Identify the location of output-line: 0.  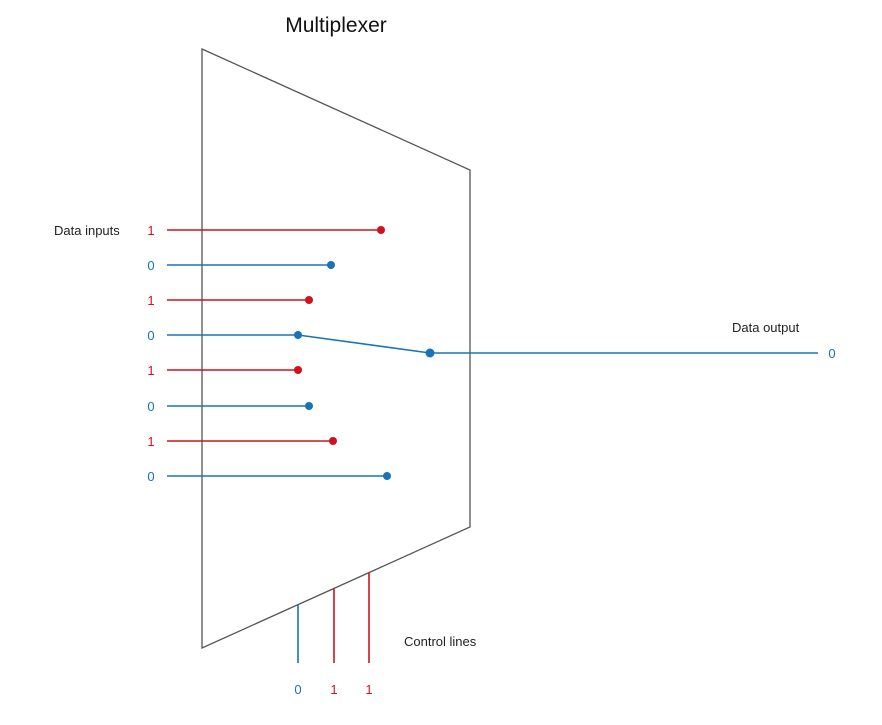
(566, 347).